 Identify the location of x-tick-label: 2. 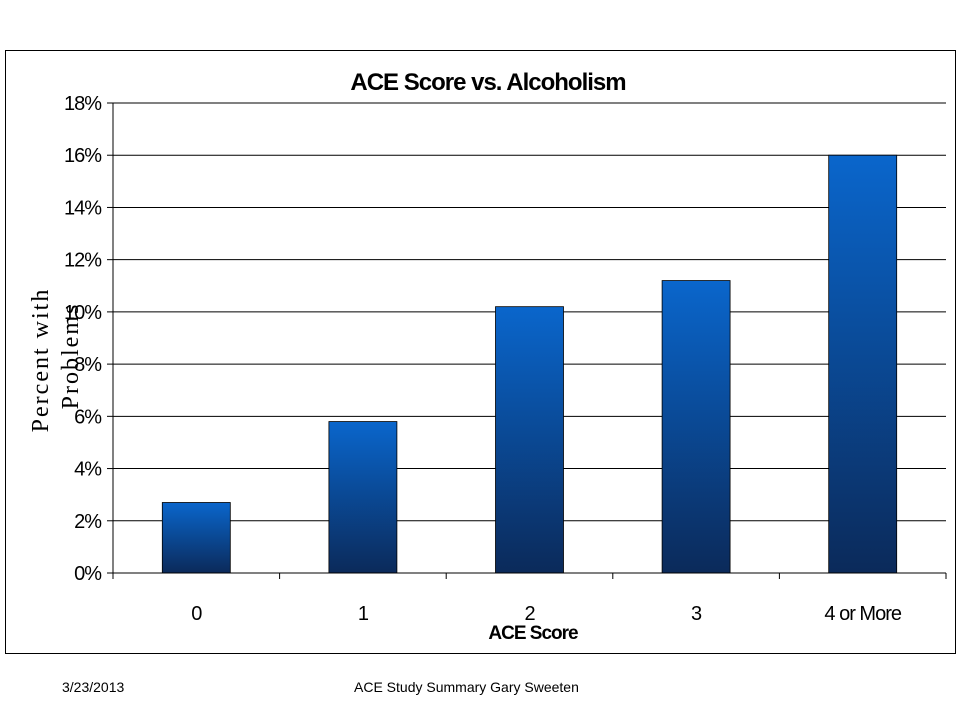
(529, 614).